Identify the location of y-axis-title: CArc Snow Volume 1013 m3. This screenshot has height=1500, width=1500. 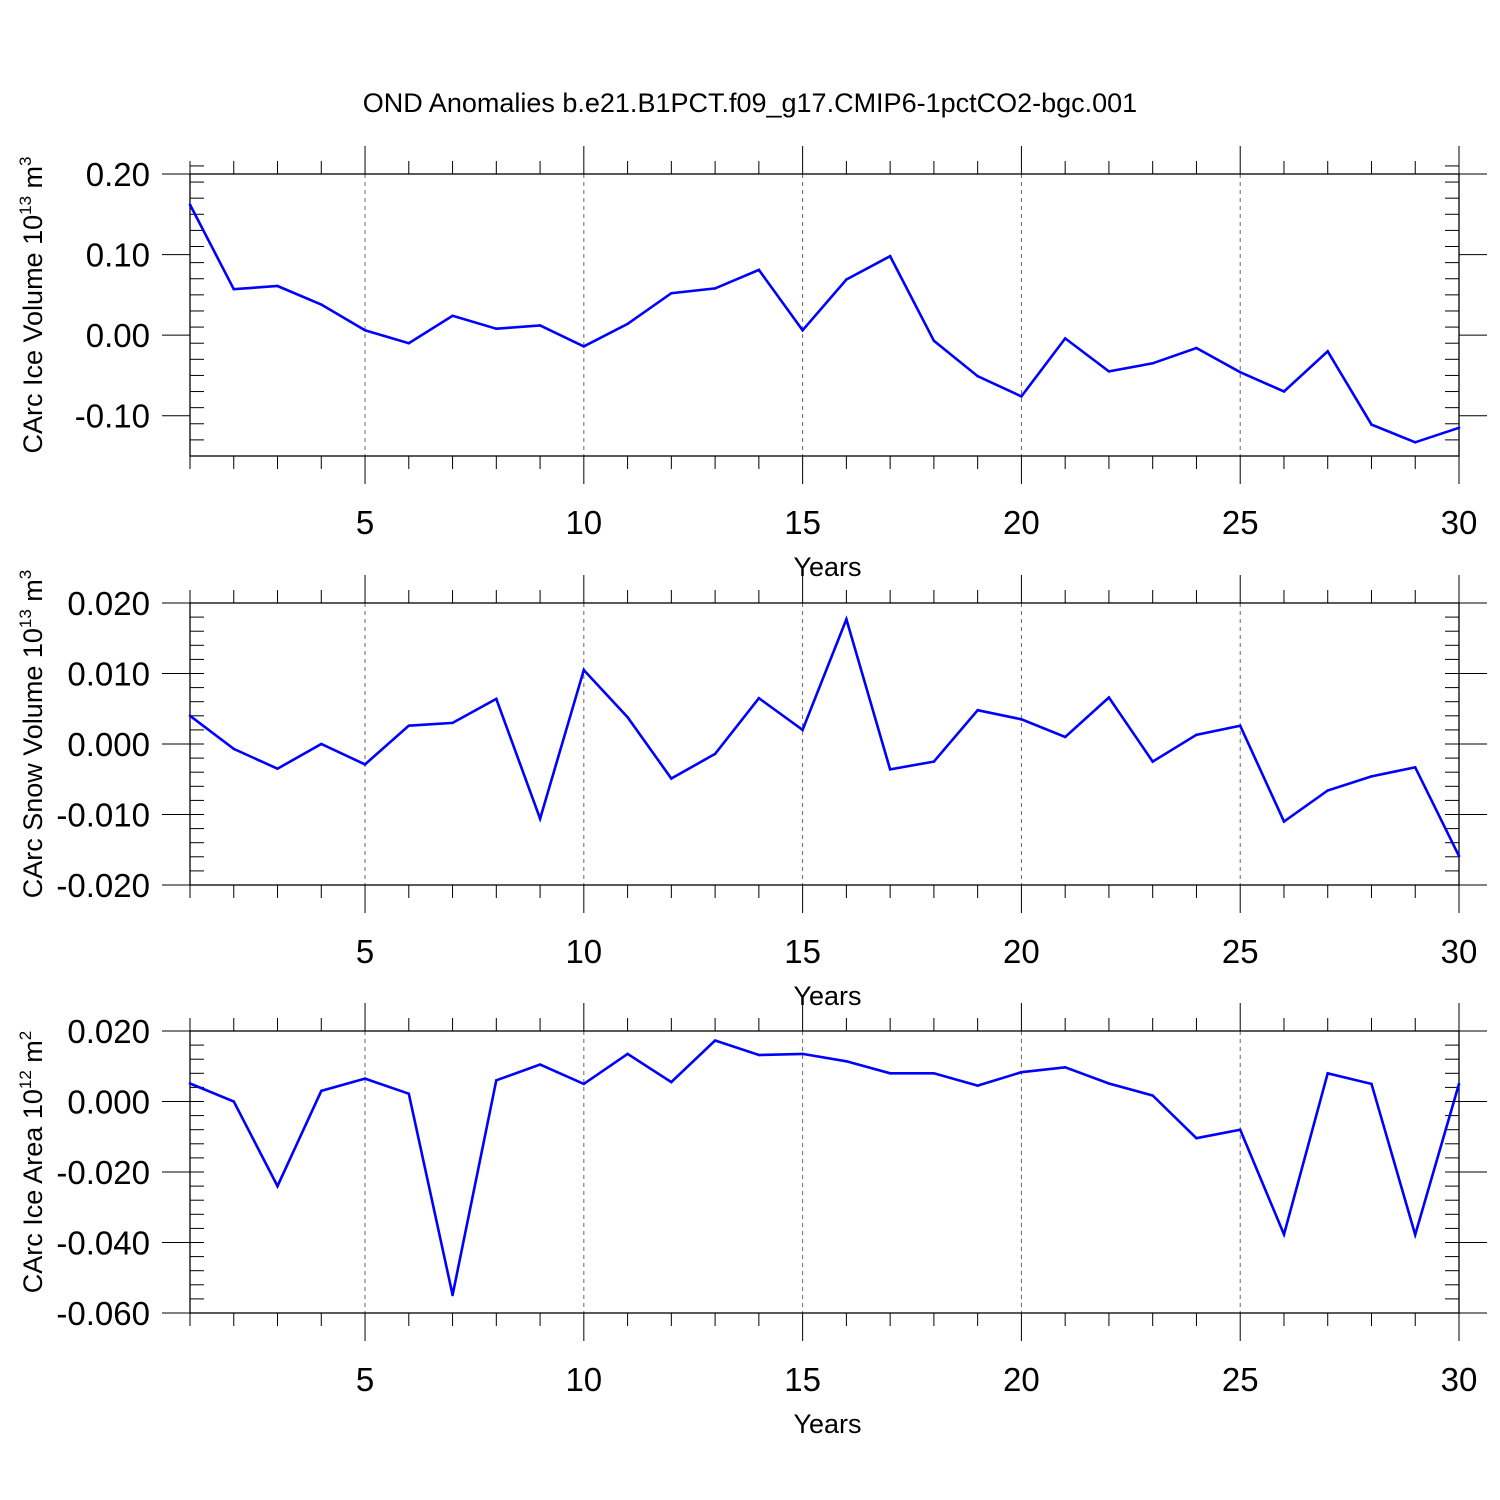
(32, 734).